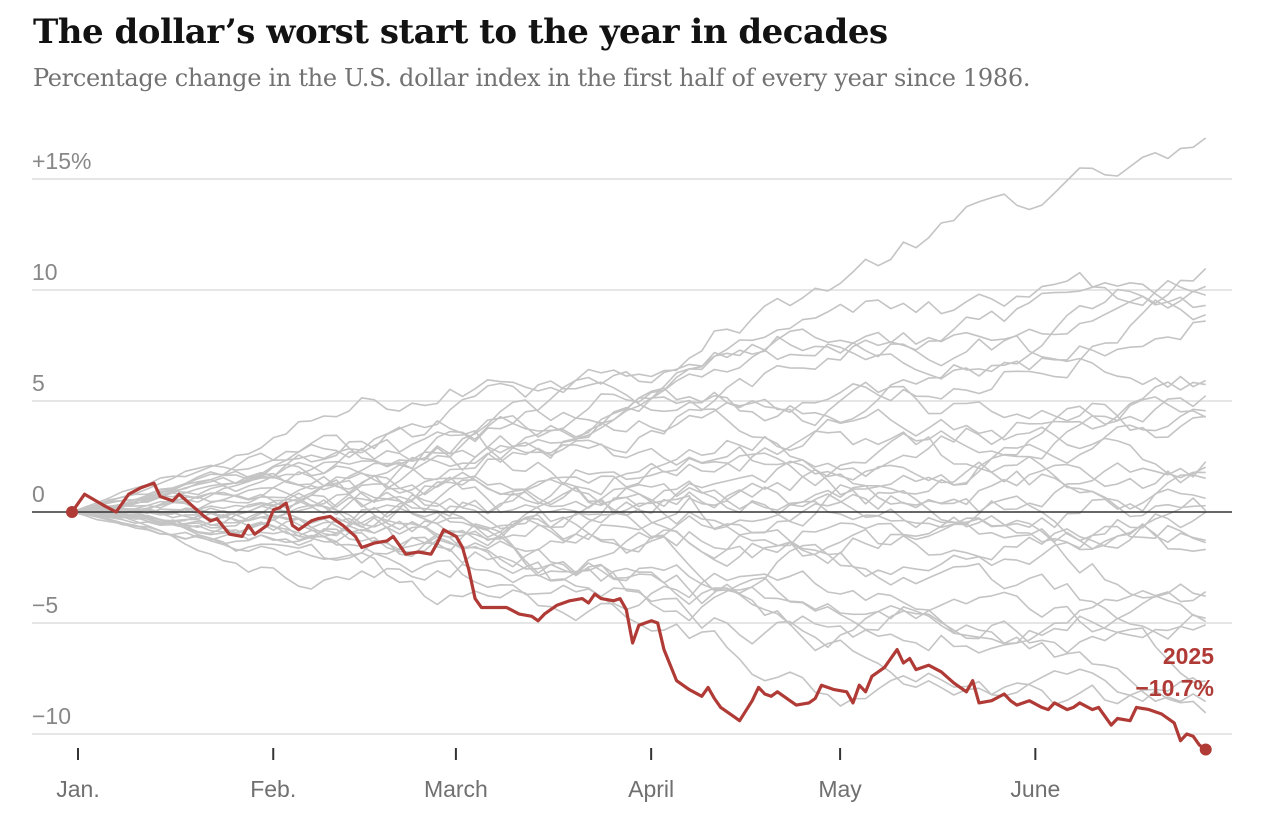 The image size is (1270, 816). Describe the element at coordinates (1205, 749) in the screenshot. I see `series-2025-end-dot` at that location.